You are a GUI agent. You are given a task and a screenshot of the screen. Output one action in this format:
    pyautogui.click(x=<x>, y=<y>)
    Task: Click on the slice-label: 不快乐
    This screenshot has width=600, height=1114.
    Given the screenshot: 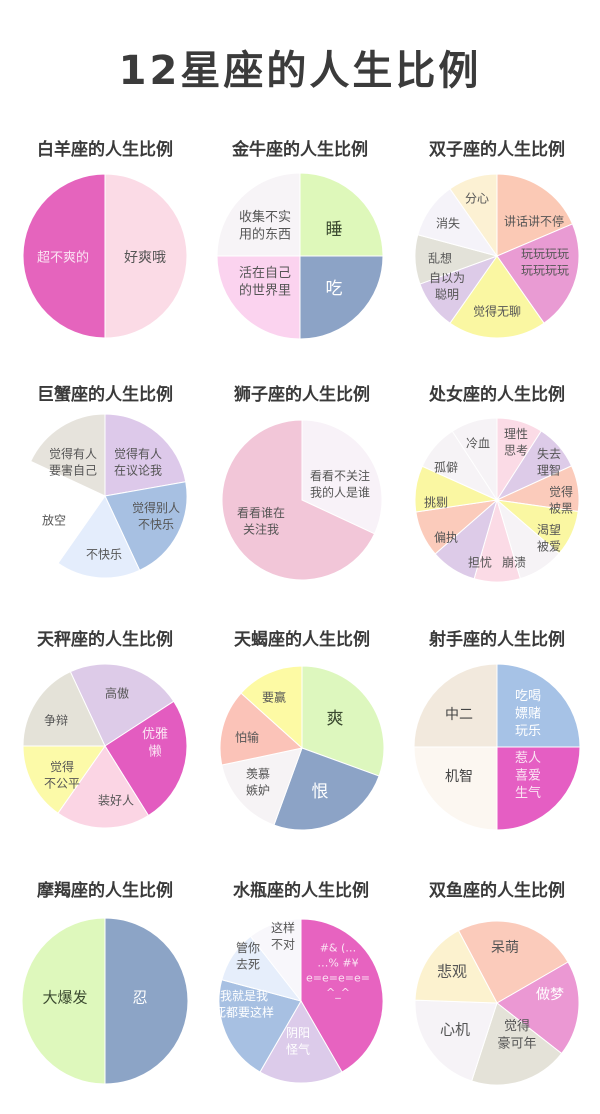 What is the action you would take?
    pyautogui.click(x=156, y=524)
    